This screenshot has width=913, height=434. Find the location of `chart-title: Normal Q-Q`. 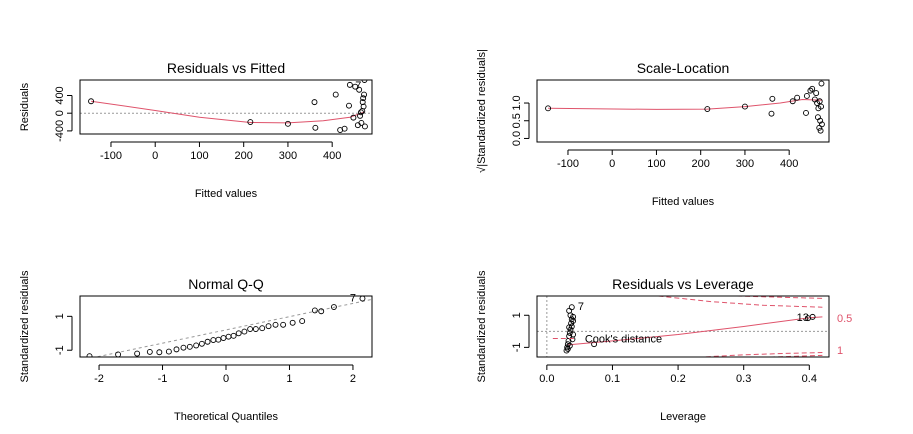

chart-title: Normal Q-Q is located at coordinates (226, 284).